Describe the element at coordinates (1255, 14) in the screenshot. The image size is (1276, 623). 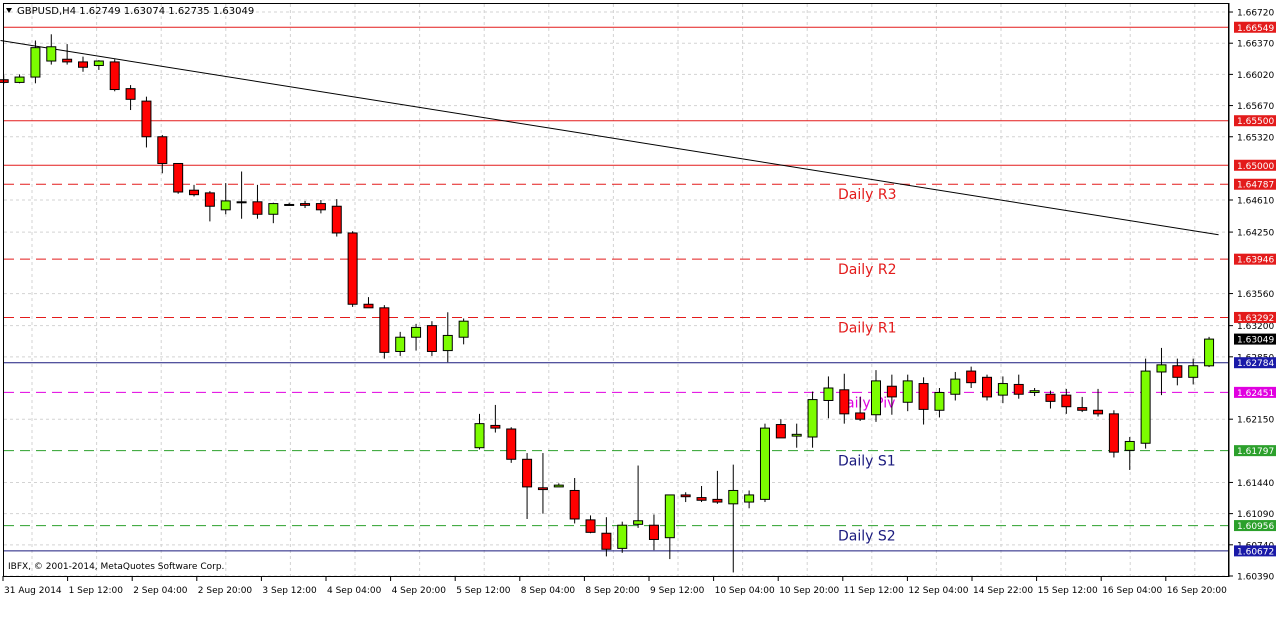
I see `price-tick-label: 1.66720` at that location.